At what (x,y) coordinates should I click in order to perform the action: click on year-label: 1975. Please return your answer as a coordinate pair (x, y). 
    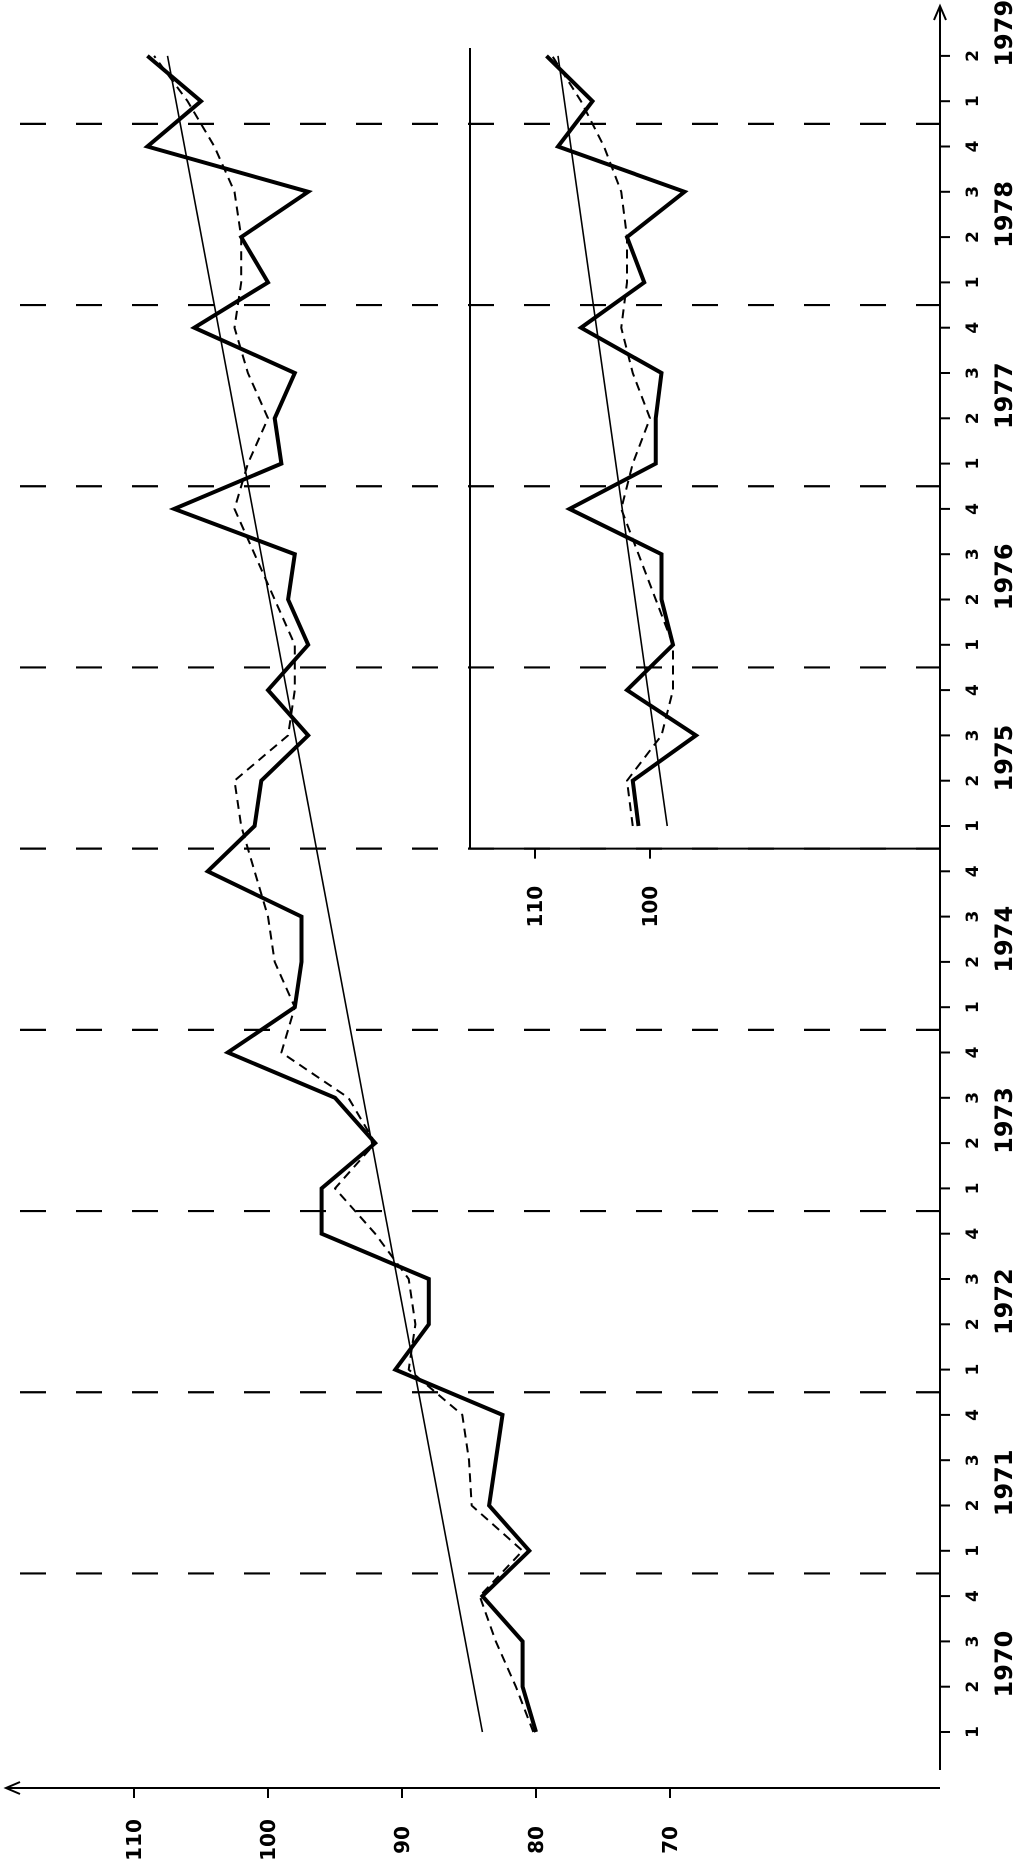
    Looking at the image, I should click on (1004, 758).